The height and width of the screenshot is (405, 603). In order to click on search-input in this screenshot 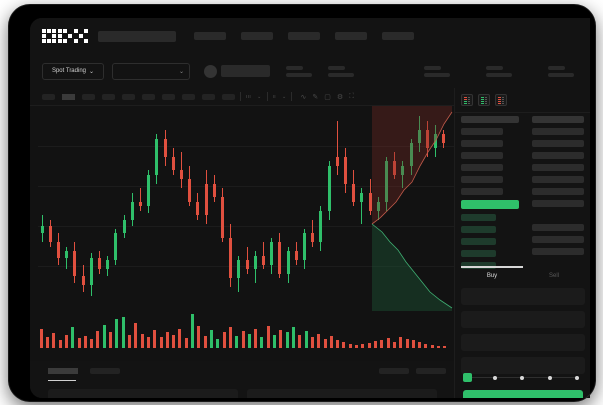, I will do `click(137, 36)`.